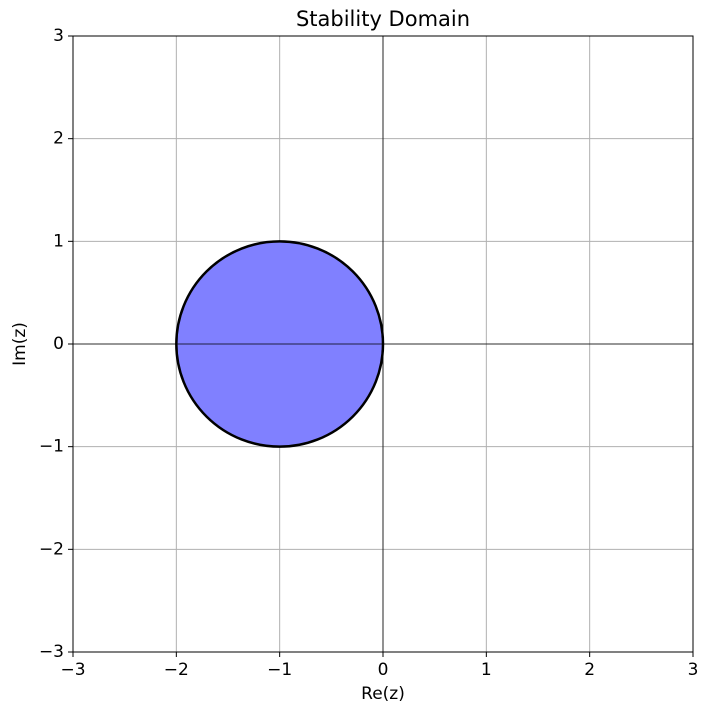 The height and width of the screenshot is (715, 709). What do you see at coordinates (58, 344) in the screenshot?
I see `y-tick-label: 0` at bounding box center [58, 344].